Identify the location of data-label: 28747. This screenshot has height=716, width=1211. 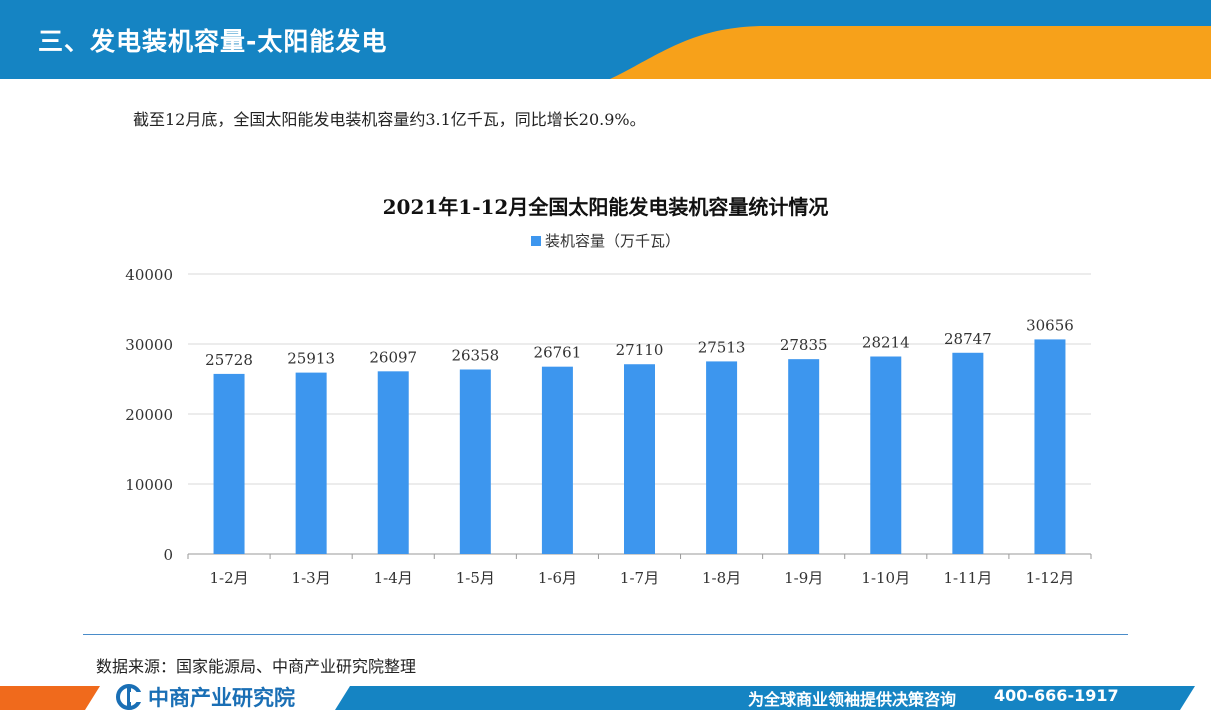
(968, 339).